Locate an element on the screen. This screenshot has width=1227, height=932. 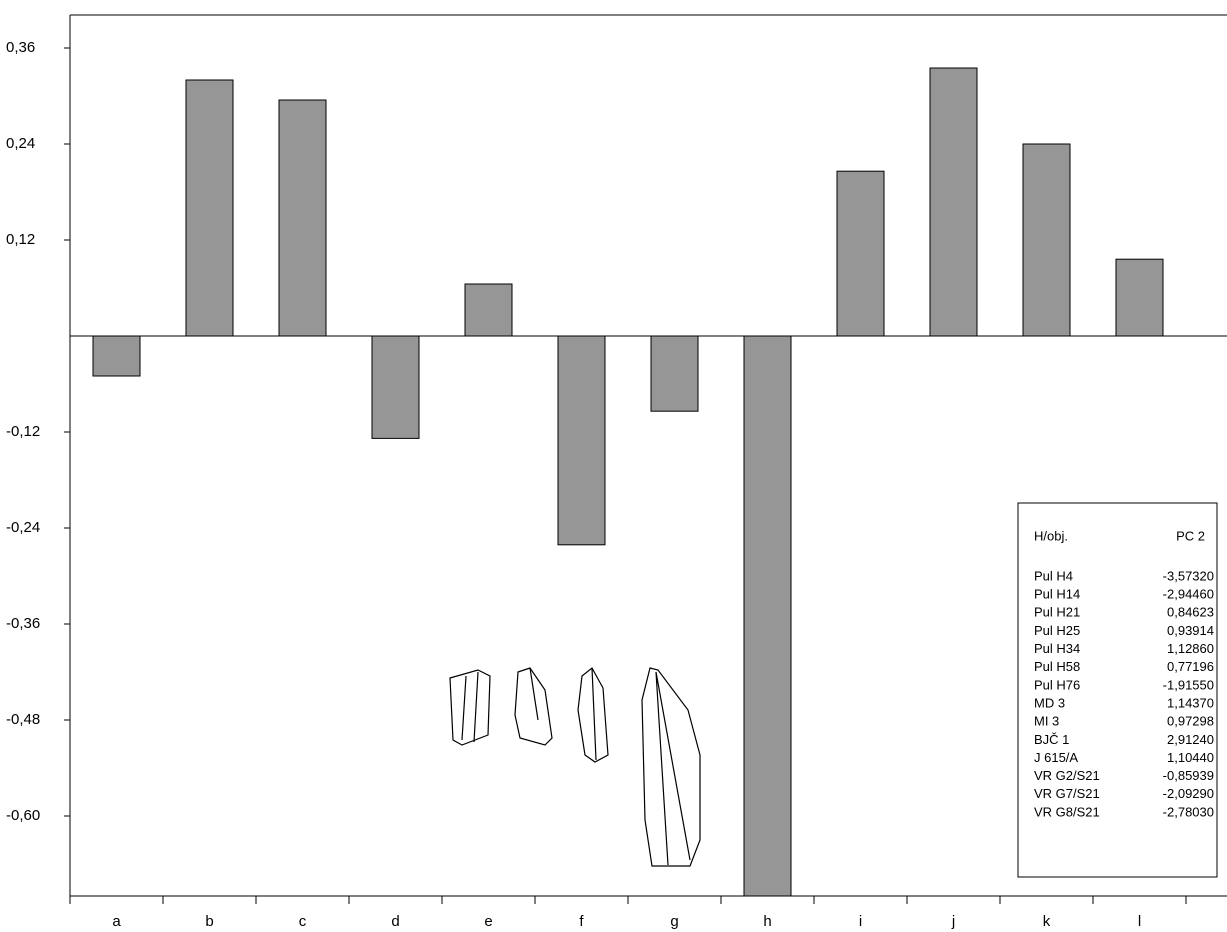
y-tick-label: 0,36 is located at coordinates (20, 47).